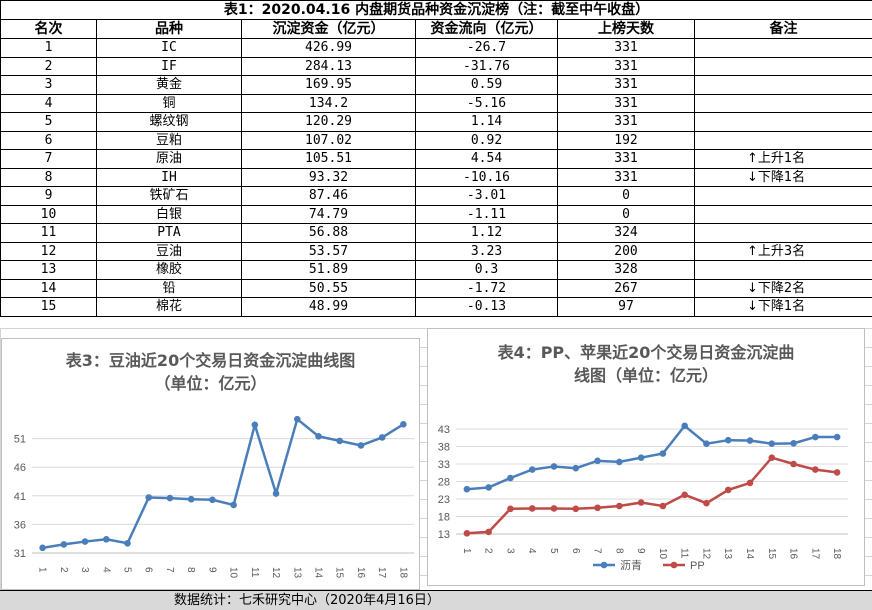 Image resolution: width=872 pixels, height=610 pixels. I want to click on cell-name: 豆粕, so click(169, 140).